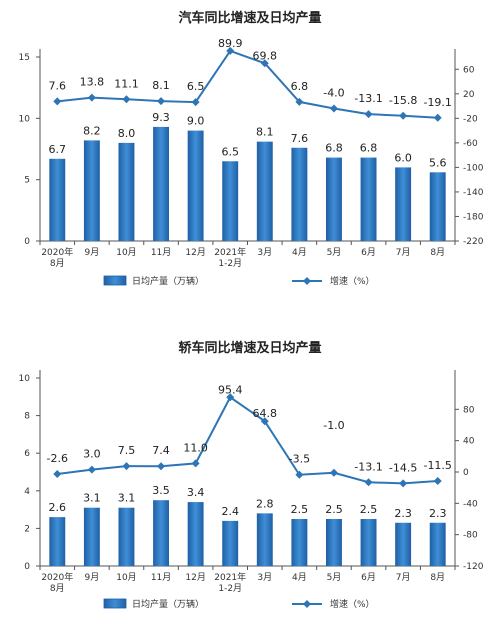 This screenshot has height=630, width=500. I want to click on bar-value-label: 8.1, so click(265, 132).